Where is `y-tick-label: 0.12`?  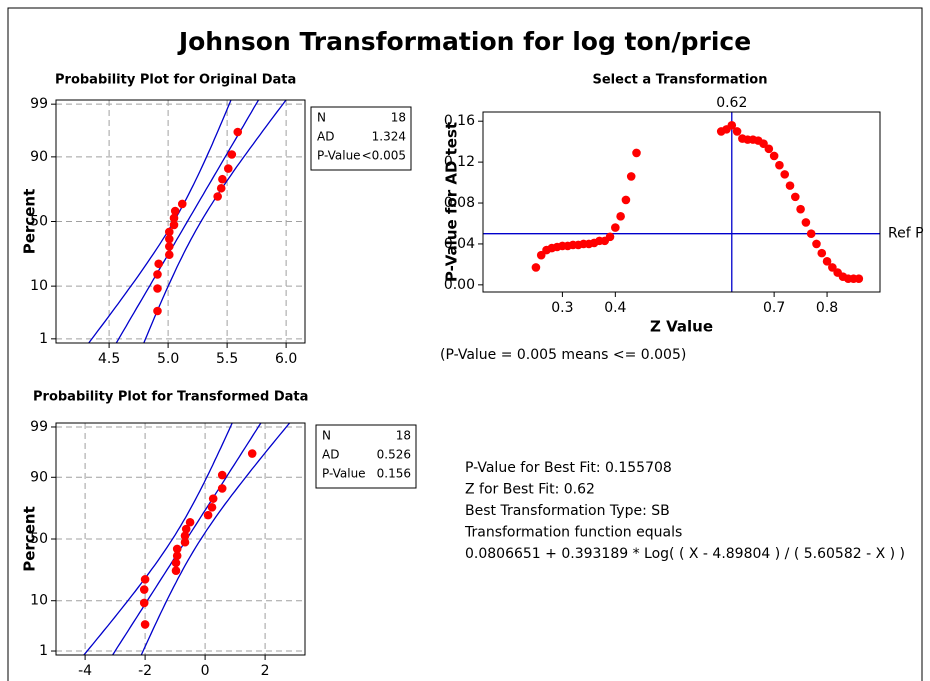 y-tick-label: 0.12 is located at coordinates (459, 162).